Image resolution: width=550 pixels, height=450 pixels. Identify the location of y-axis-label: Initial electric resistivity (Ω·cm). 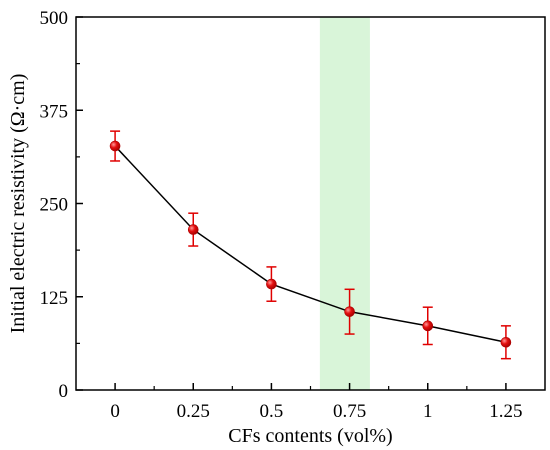
(18, 204).